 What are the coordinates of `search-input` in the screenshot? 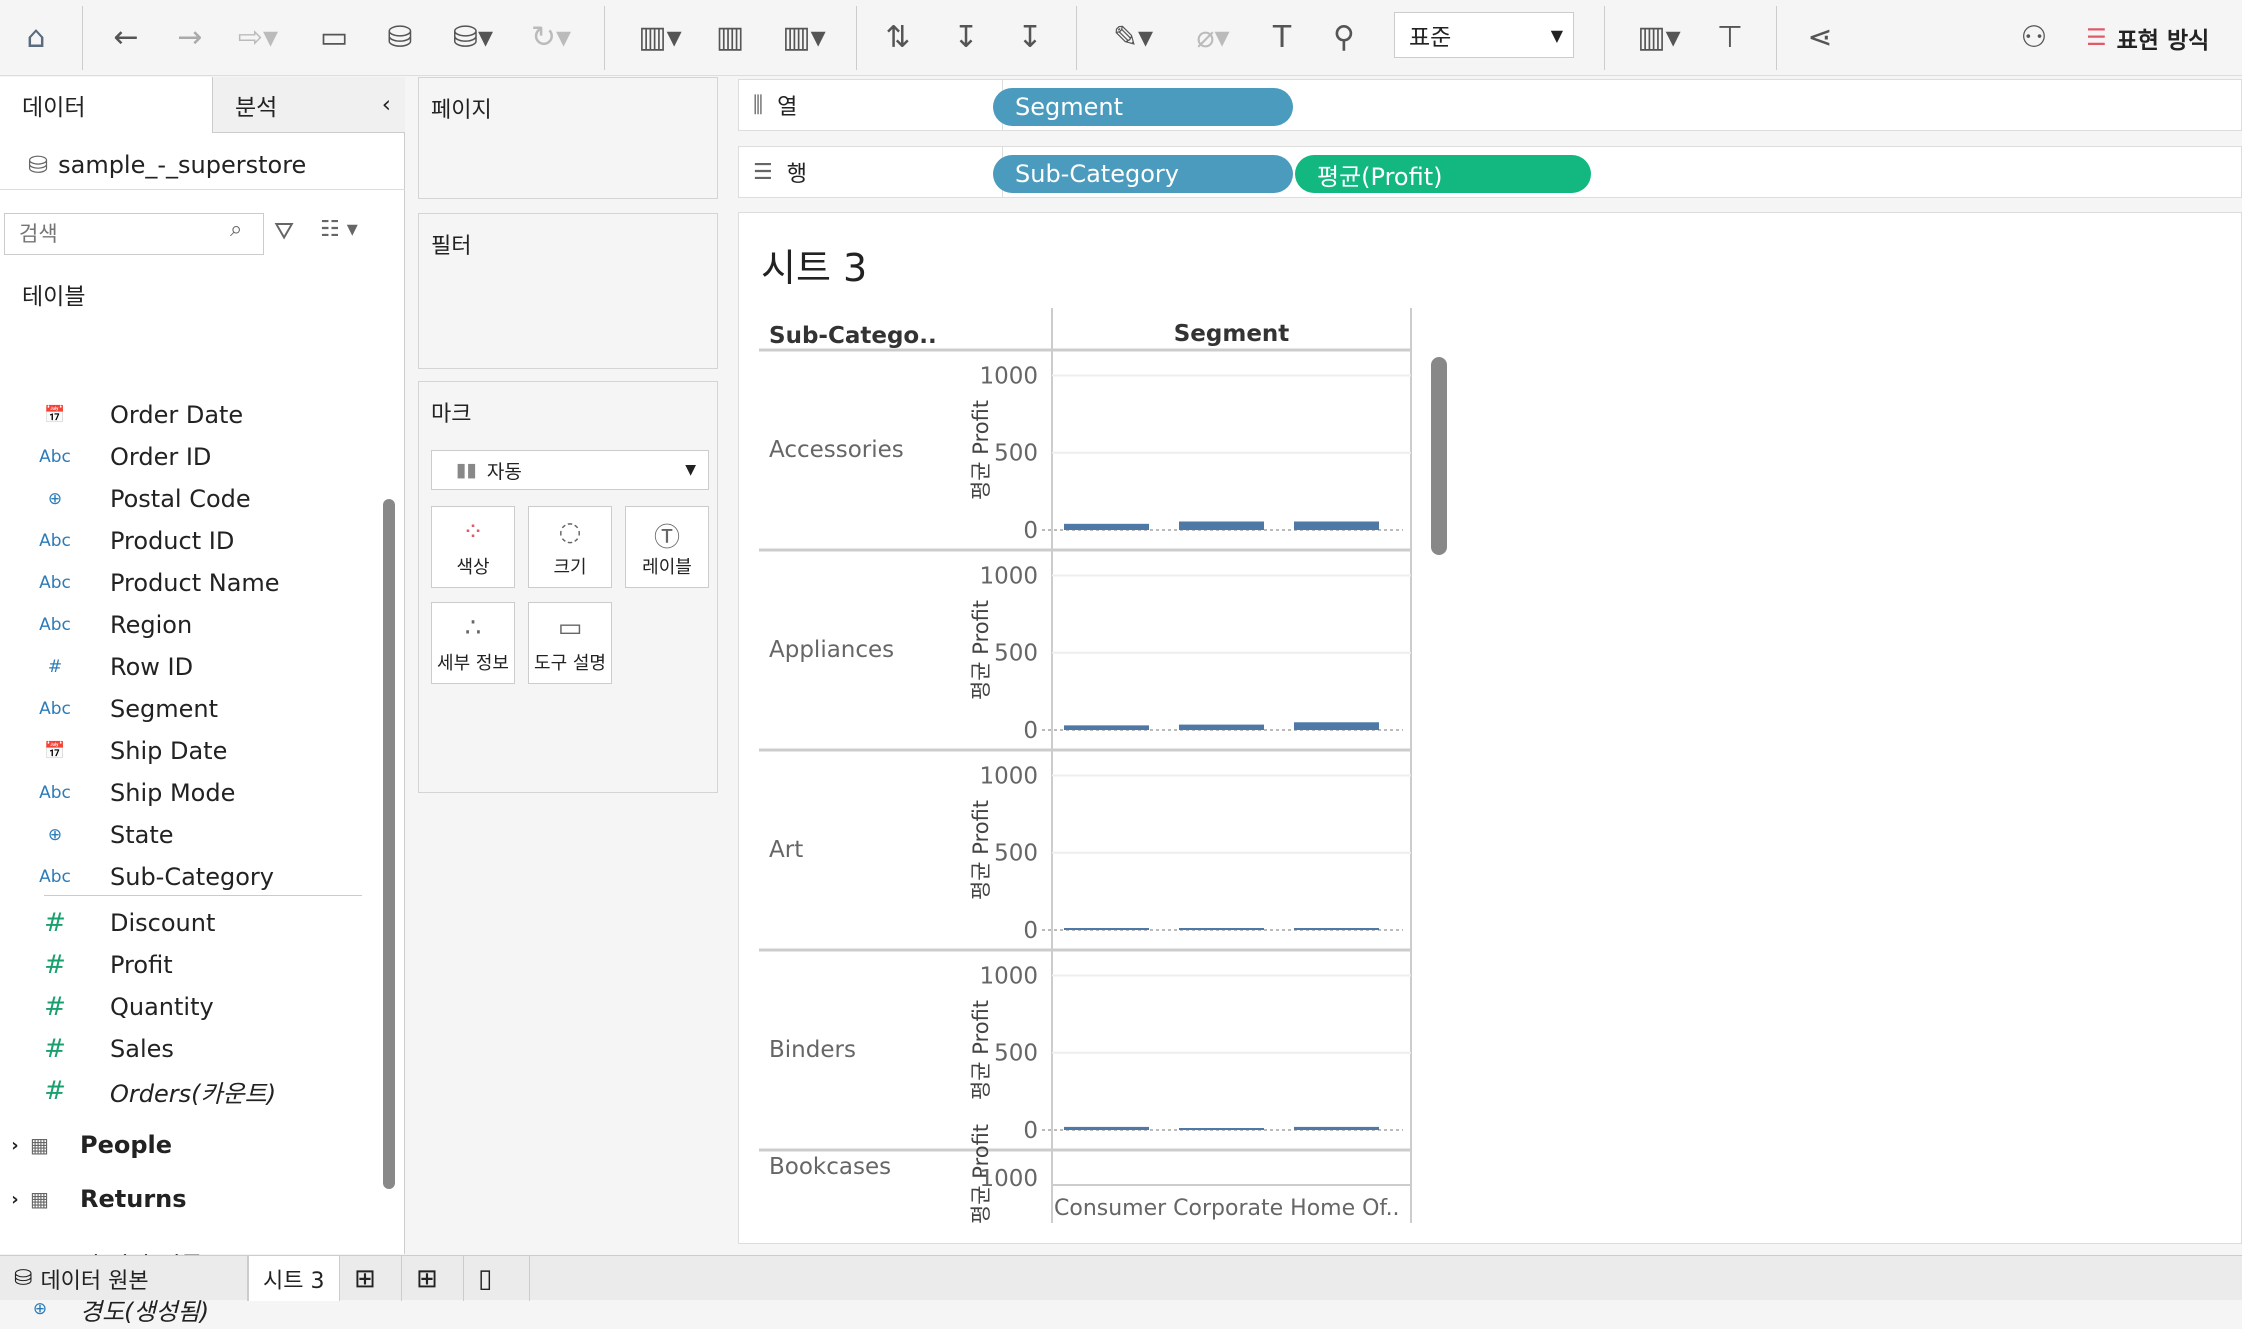 It's located at (134, 234).